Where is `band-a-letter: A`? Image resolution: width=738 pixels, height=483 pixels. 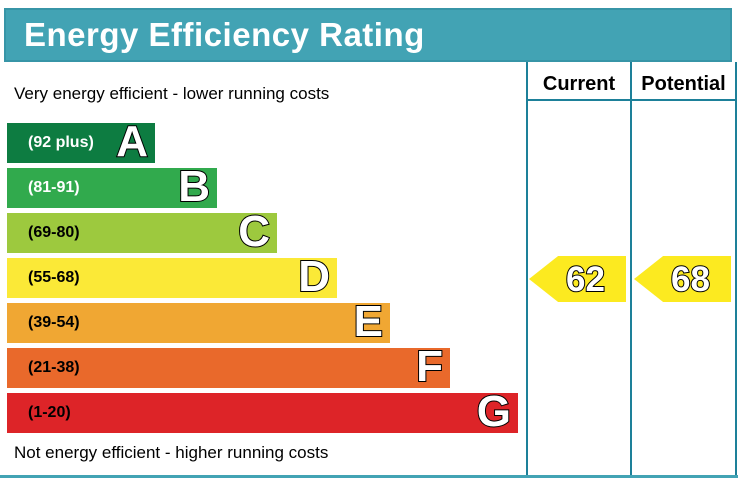 band-a-letter: A is located at coordinates (132, 142).